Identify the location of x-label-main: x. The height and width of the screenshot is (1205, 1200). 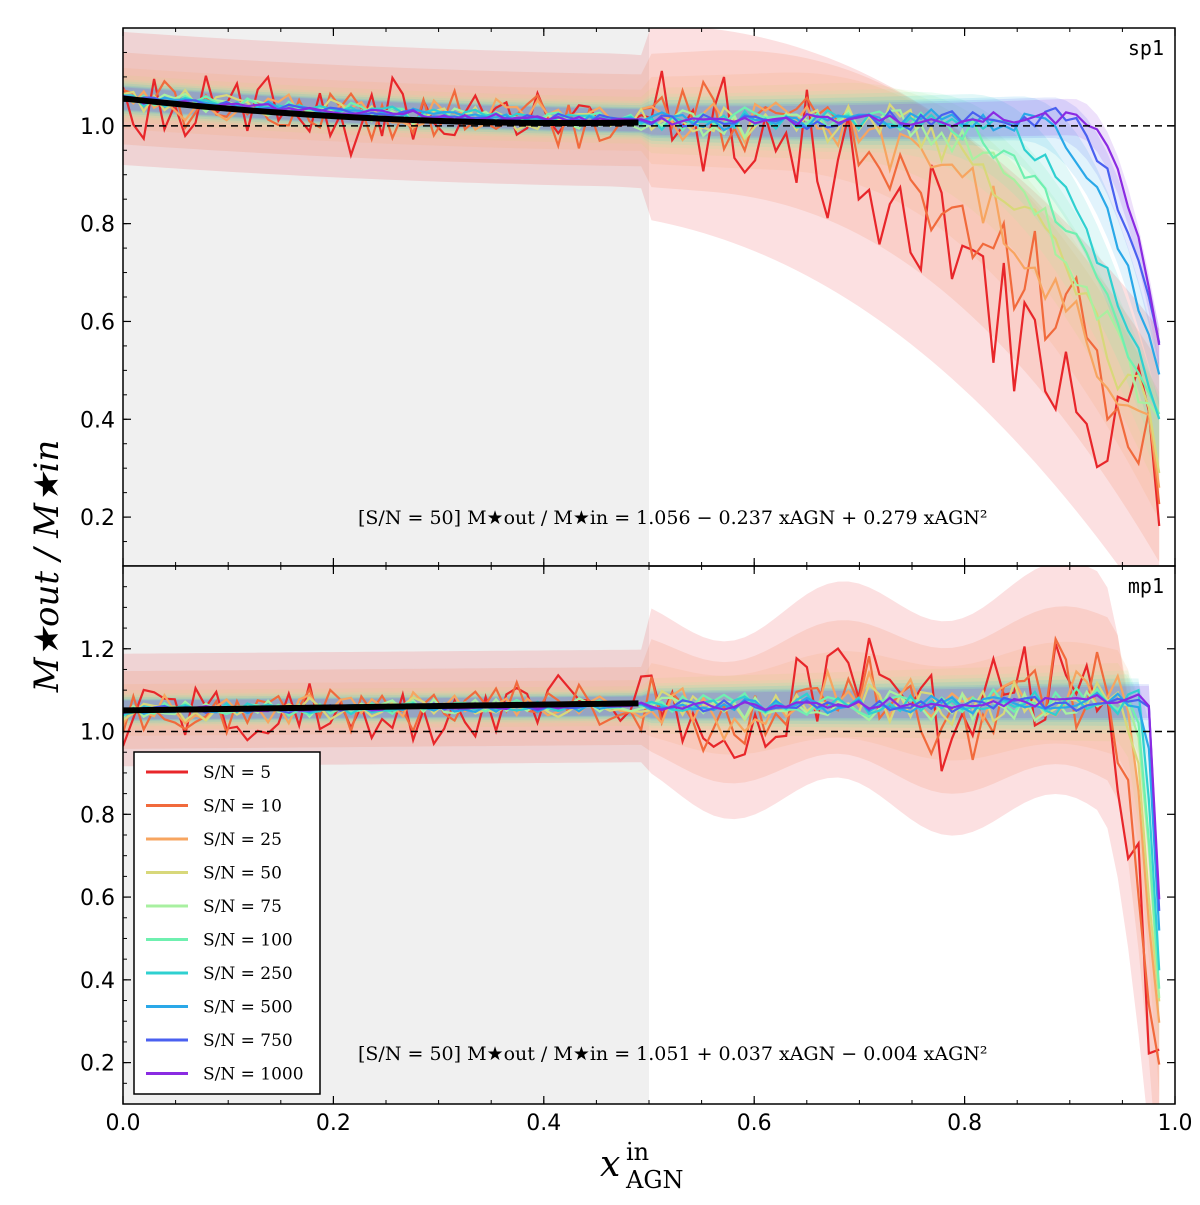
(610, 1164).